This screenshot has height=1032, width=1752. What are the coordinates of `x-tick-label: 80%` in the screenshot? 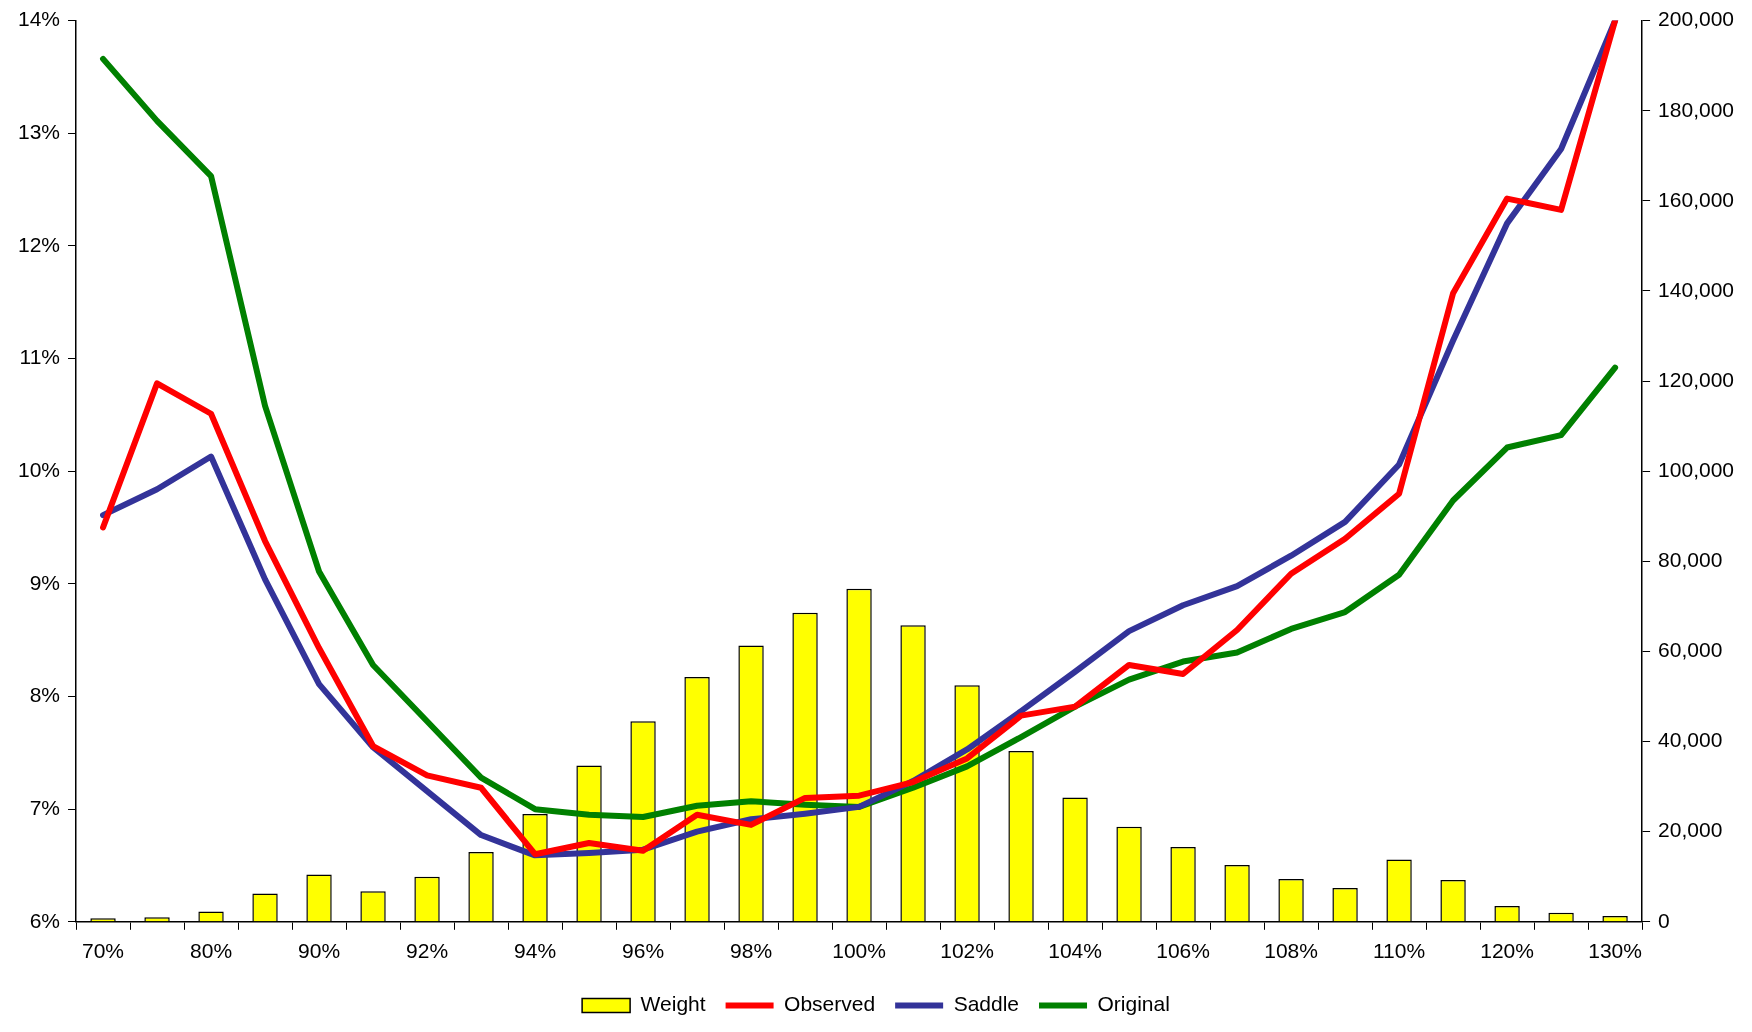 It's located at (211, 951).